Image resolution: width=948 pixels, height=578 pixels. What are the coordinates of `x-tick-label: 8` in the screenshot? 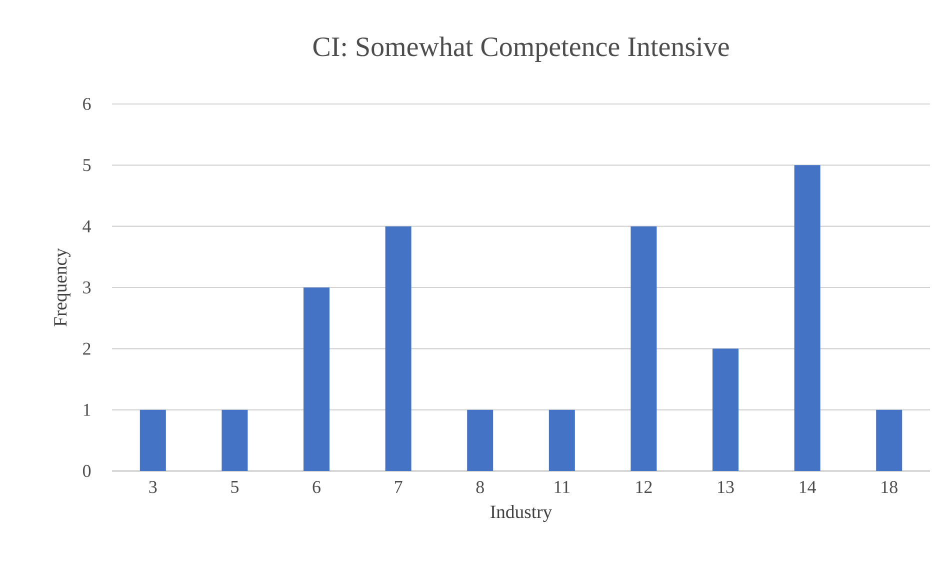 It's located at (480, 487).